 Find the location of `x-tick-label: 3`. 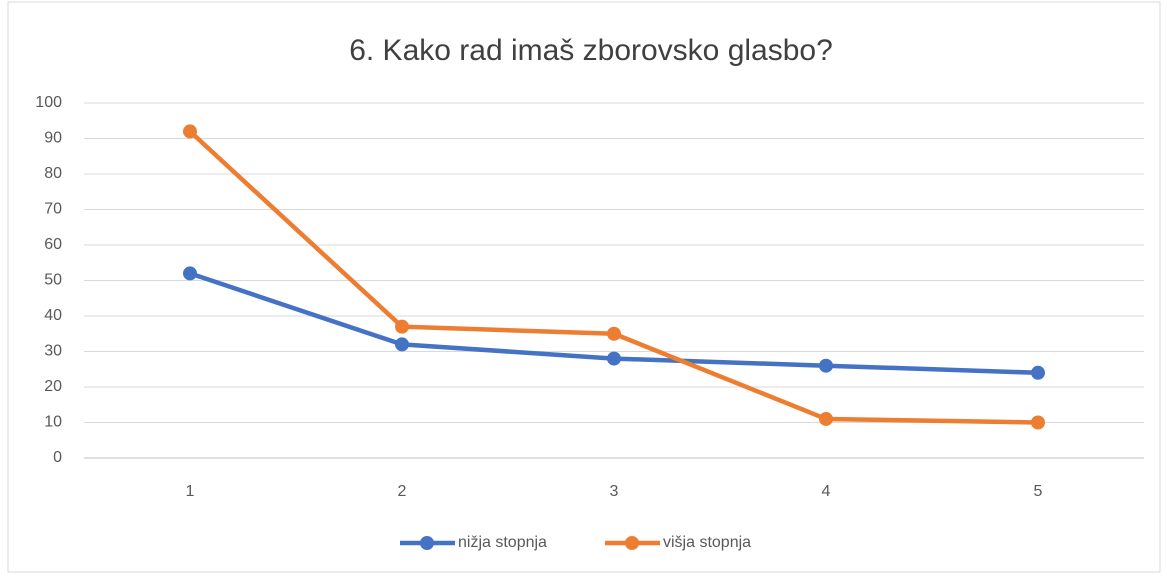

x-tick-label: 3 is located at coordinates (614, 491).